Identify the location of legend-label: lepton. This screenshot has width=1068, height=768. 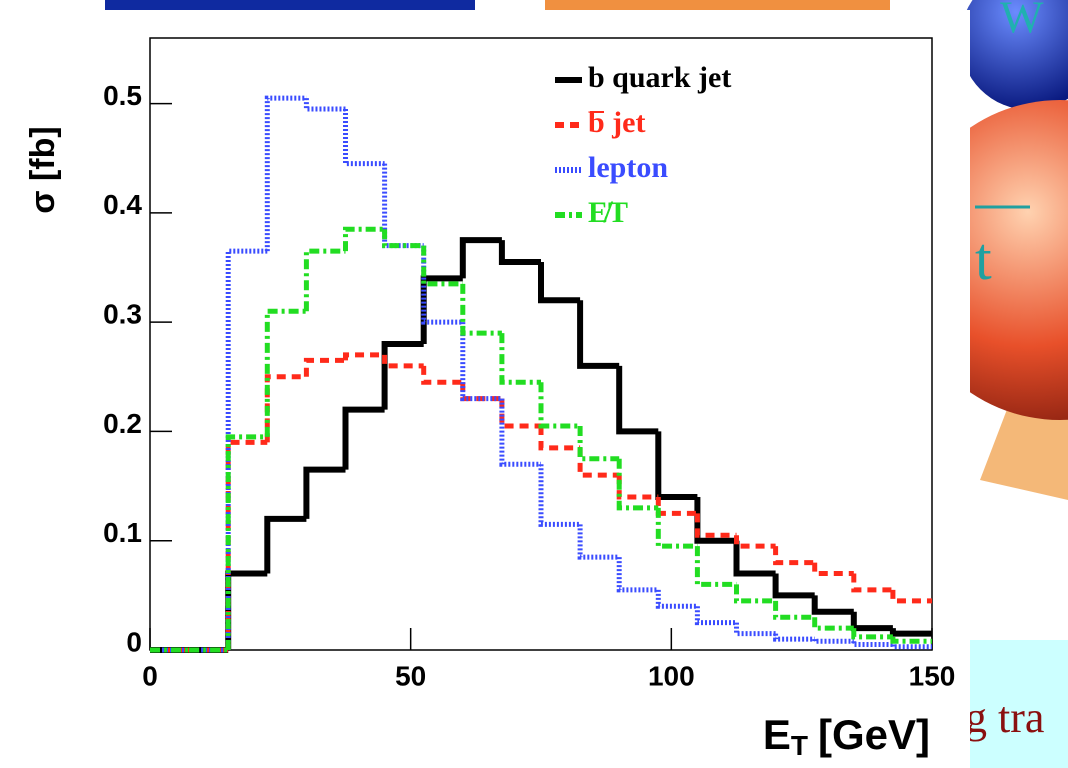
(628, 167).